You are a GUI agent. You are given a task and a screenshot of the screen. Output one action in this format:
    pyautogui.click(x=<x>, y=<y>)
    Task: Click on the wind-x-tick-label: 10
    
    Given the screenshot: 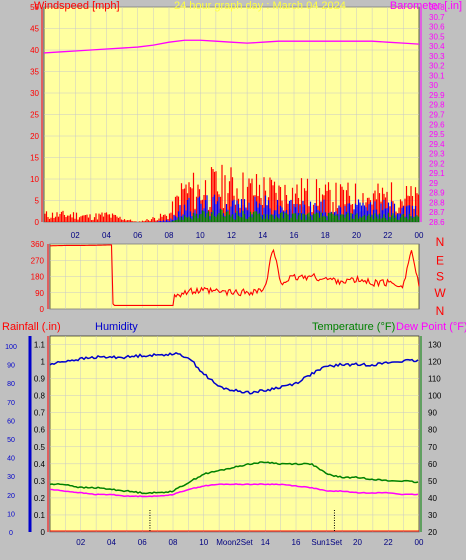 What is the action you would take?
    pyautogui.click(x=200, y=235)
    